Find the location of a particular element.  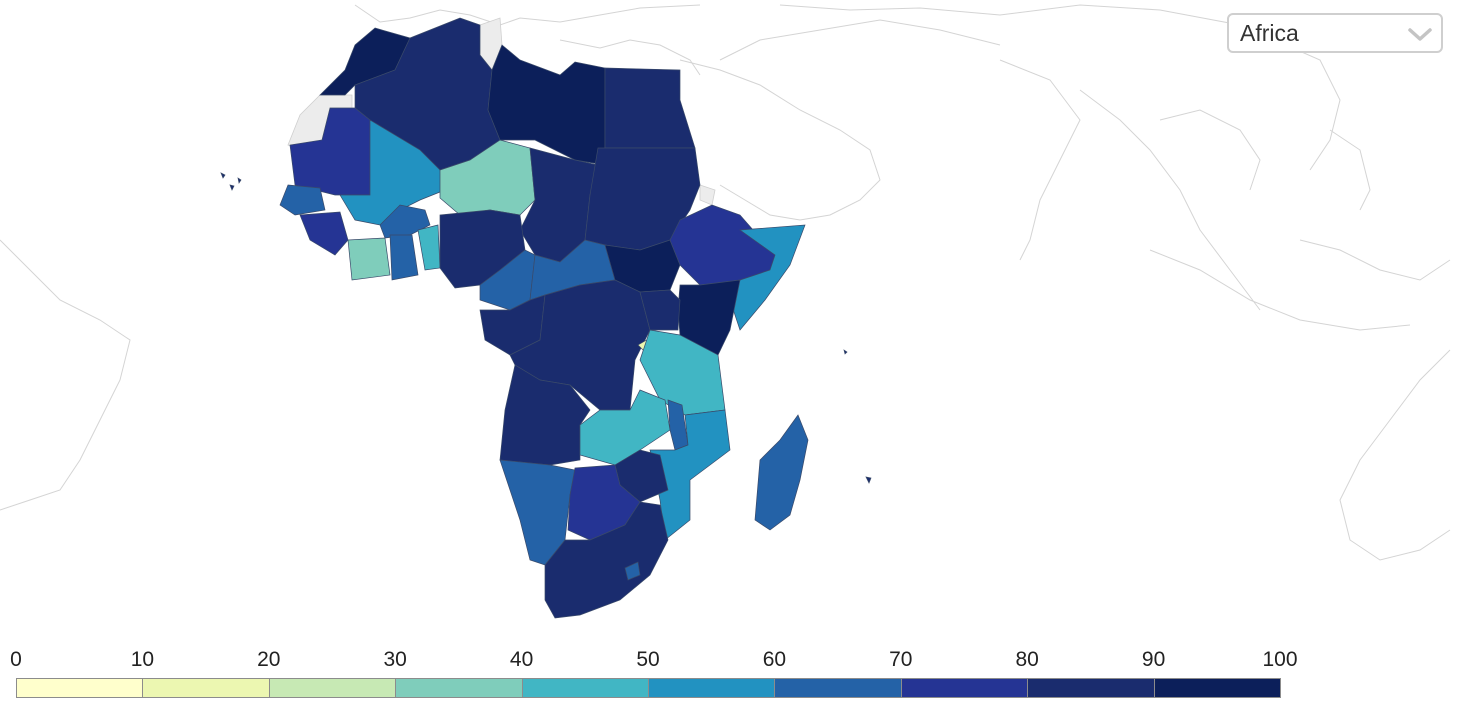

country-cape-verde is located at coordinates (231, 181).